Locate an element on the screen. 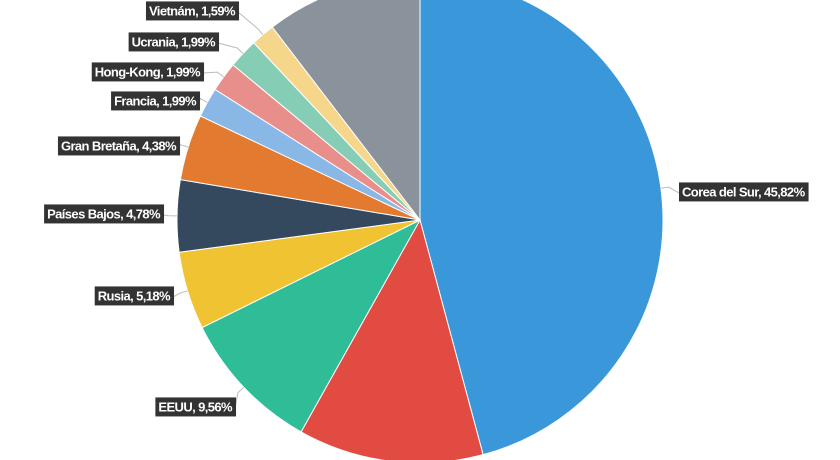 This screenshot has width=840, height=460. data-label: Ucrania, 1,99% is located at coordinates (174, 42).